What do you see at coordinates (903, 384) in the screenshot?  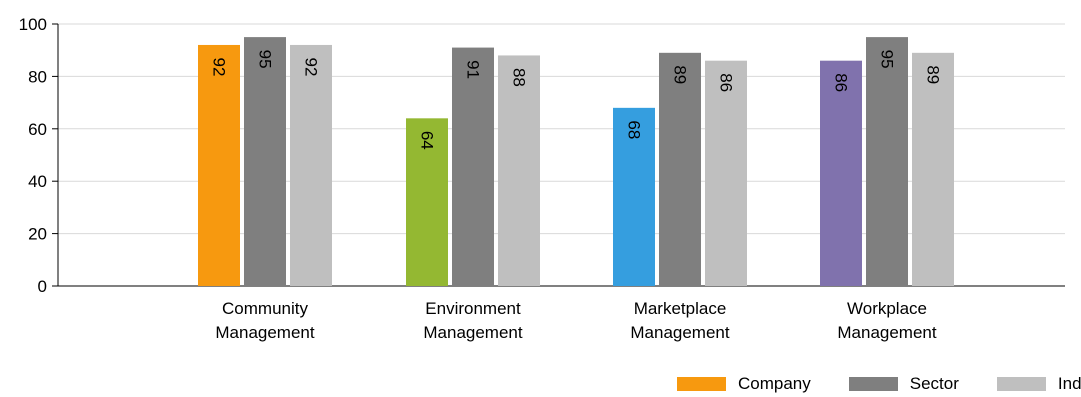 I see `legend-item-sector: Sector` at bounding box center [903, 384].